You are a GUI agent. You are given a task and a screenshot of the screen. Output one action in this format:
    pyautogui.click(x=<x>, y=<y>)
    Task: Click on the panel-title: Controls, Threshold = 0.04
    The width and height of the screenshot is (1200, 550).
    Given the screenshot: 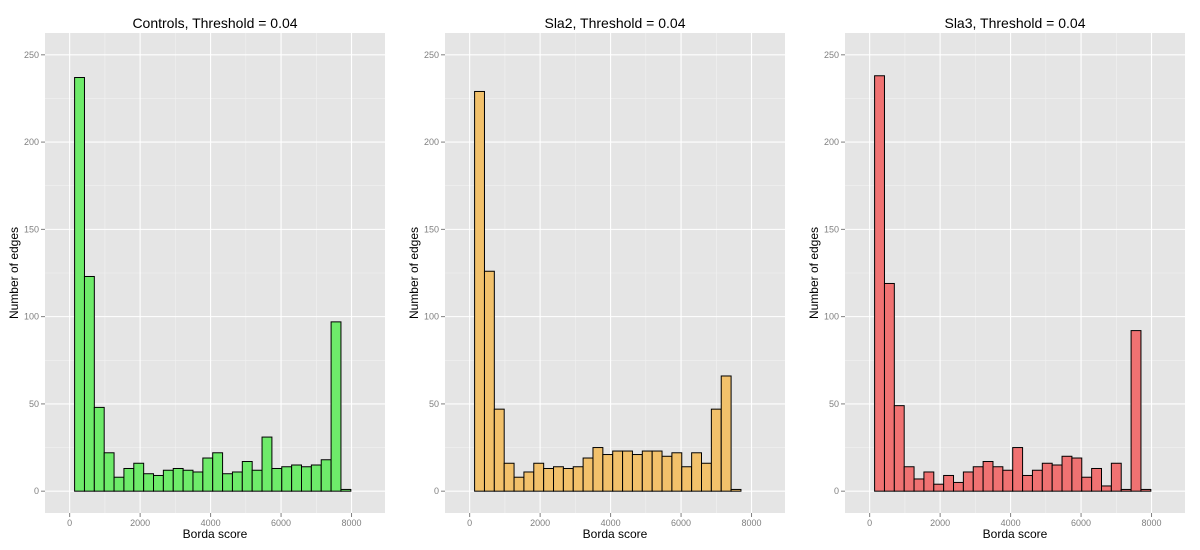 What is the action you would take?
    pyautogui.click(x=214, y=23)
    